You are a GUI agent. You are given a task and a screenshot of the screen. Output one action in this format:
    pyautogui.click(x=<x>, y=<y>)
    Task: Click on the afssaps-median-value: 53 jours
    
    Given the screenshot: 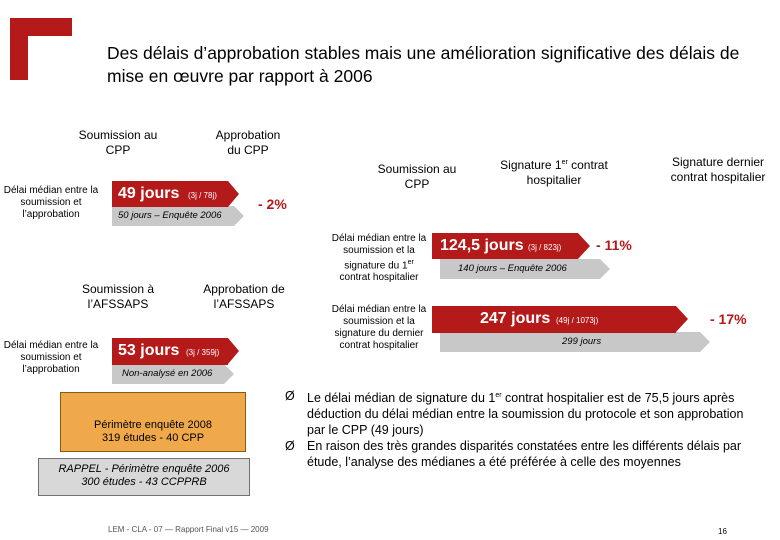 What is the action you would take?
    pyautogui.click(x=149, y=350)
    